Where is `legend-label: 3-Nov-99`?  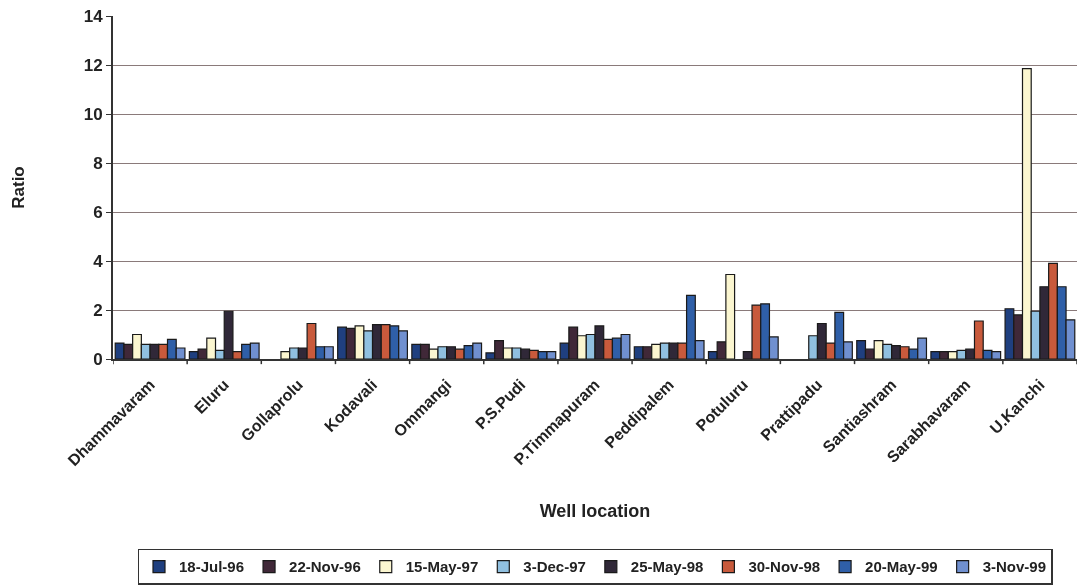
legend-label: 3-Nov-99 is located at coordinates (1014, 567).